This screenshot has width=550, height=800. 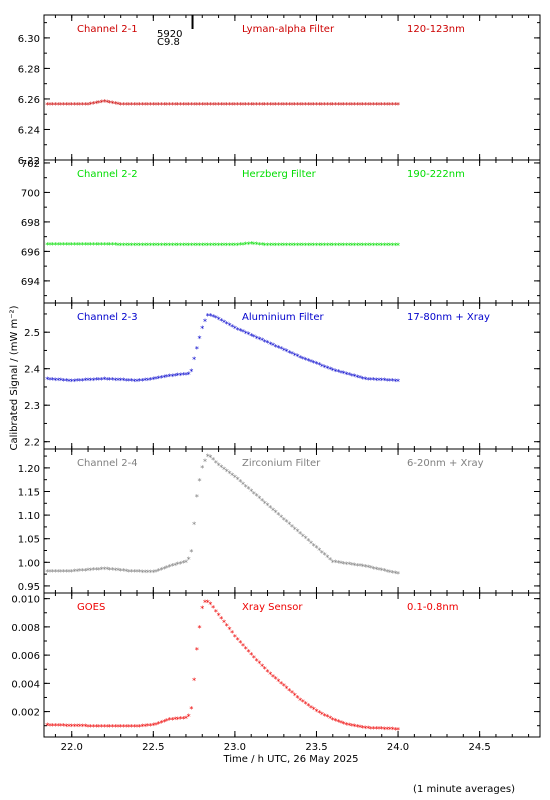 I want to click on y-tick-label: 6.24, so click(x=29, y=130).